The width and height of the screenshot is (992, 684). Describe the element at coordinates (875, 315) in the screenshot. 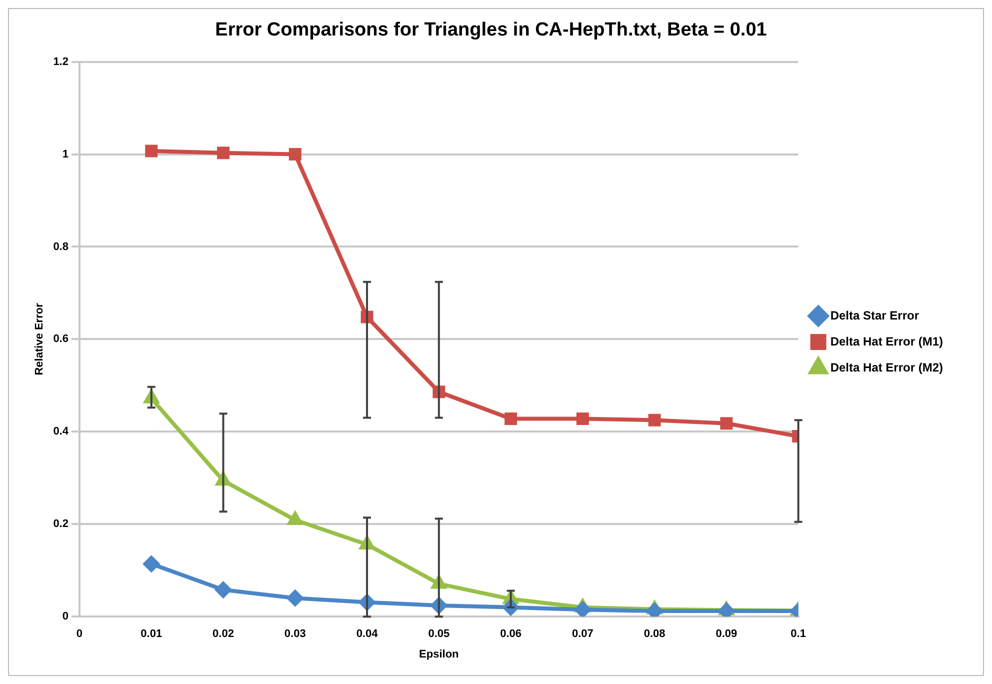

I see `legend-label: Delta Star Error` at that location.